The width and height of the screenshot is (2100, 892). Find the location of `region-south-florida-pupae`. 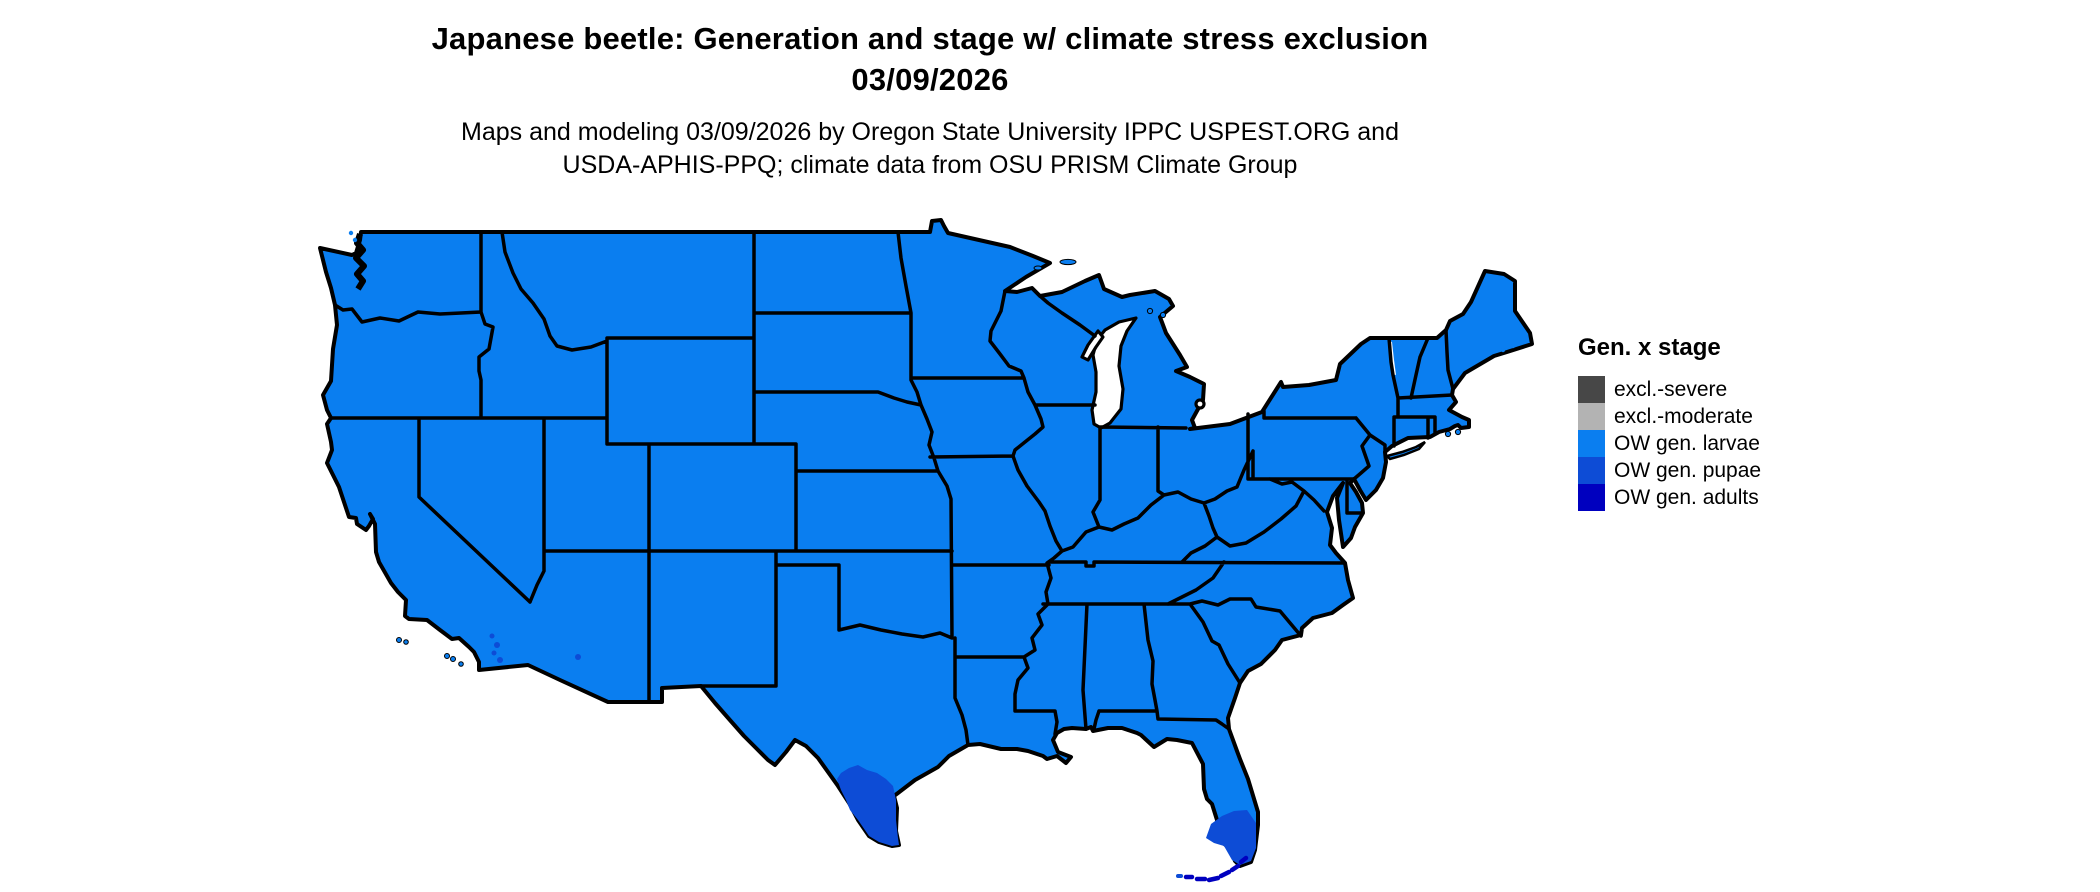

region-south-florida-pupae is located at coordinates (1231, 837).